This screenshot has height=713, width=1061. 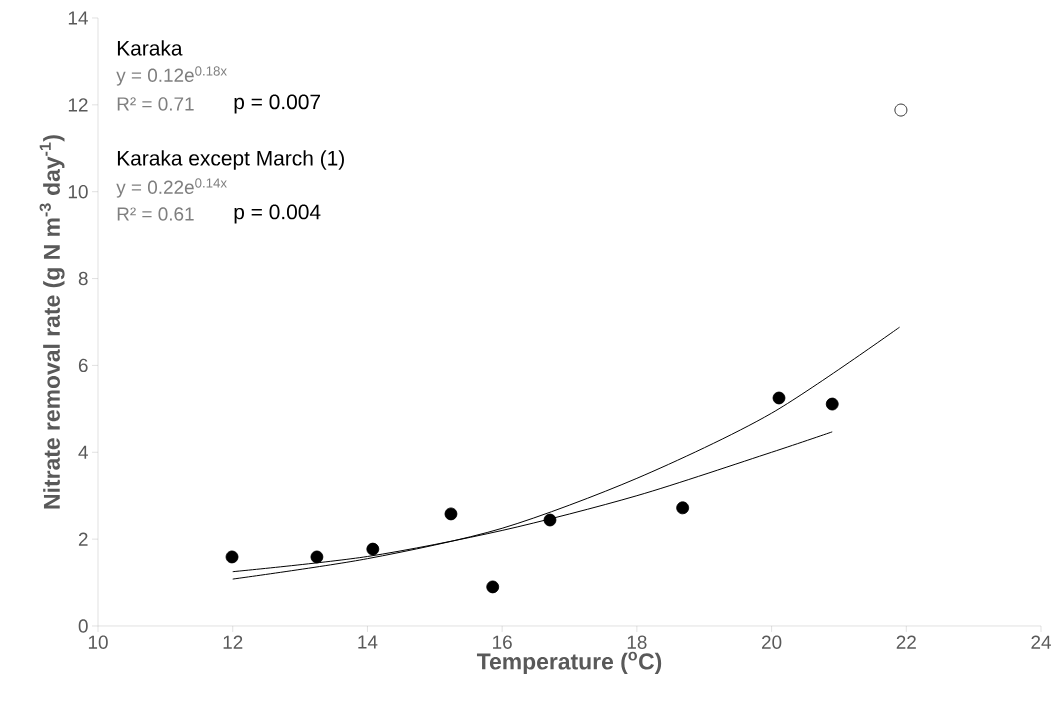 What do you see at coordinates (78, 191) in the screenshot?
I see `y-tick-label: 10` at bounding box center [78, 191].